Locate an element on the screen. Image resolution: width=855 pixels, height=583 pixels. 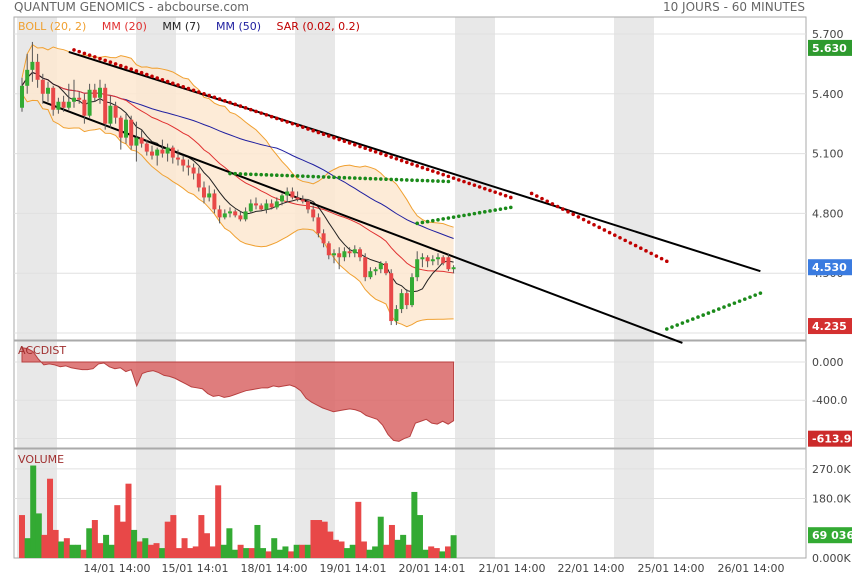
price-badge-label: 5.630 is located at coordinates (829, 48).